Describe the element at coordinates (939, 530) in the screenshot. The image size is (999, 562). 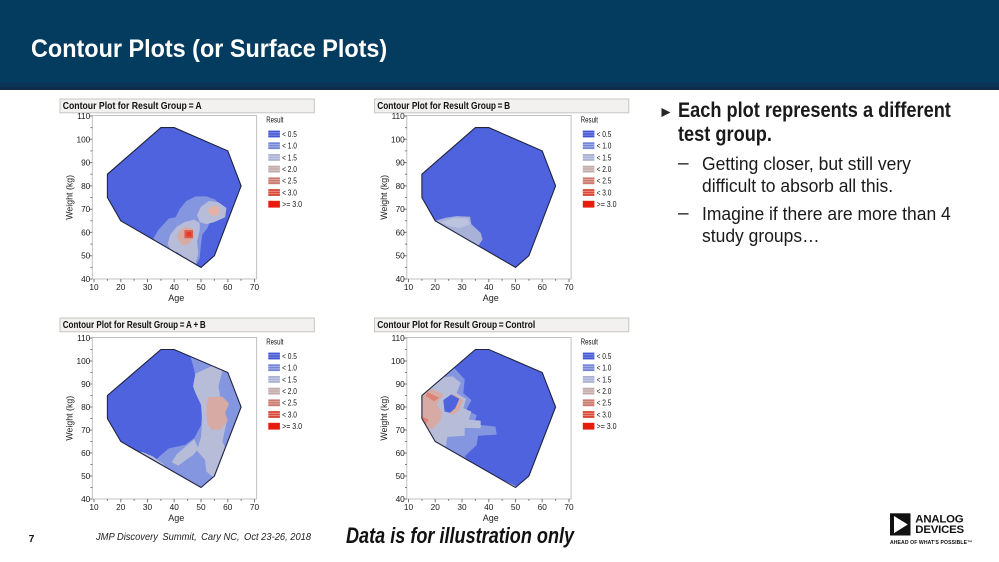
I see `svg-text: DEVICES` at that location.